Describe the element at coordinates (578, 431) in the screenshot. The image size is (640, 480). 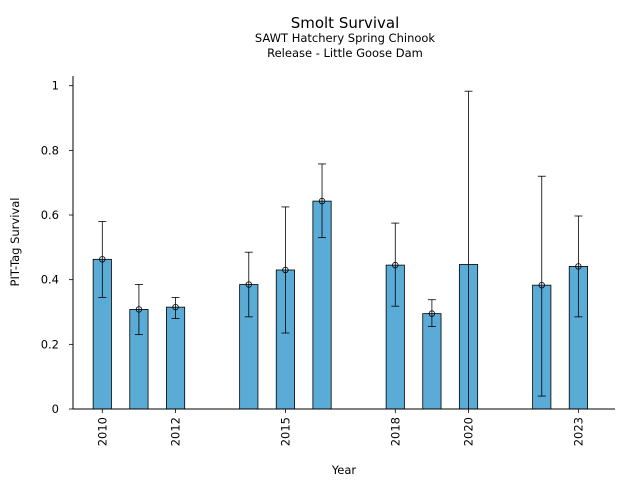
I see `x-tick-label: 2023` at that location.